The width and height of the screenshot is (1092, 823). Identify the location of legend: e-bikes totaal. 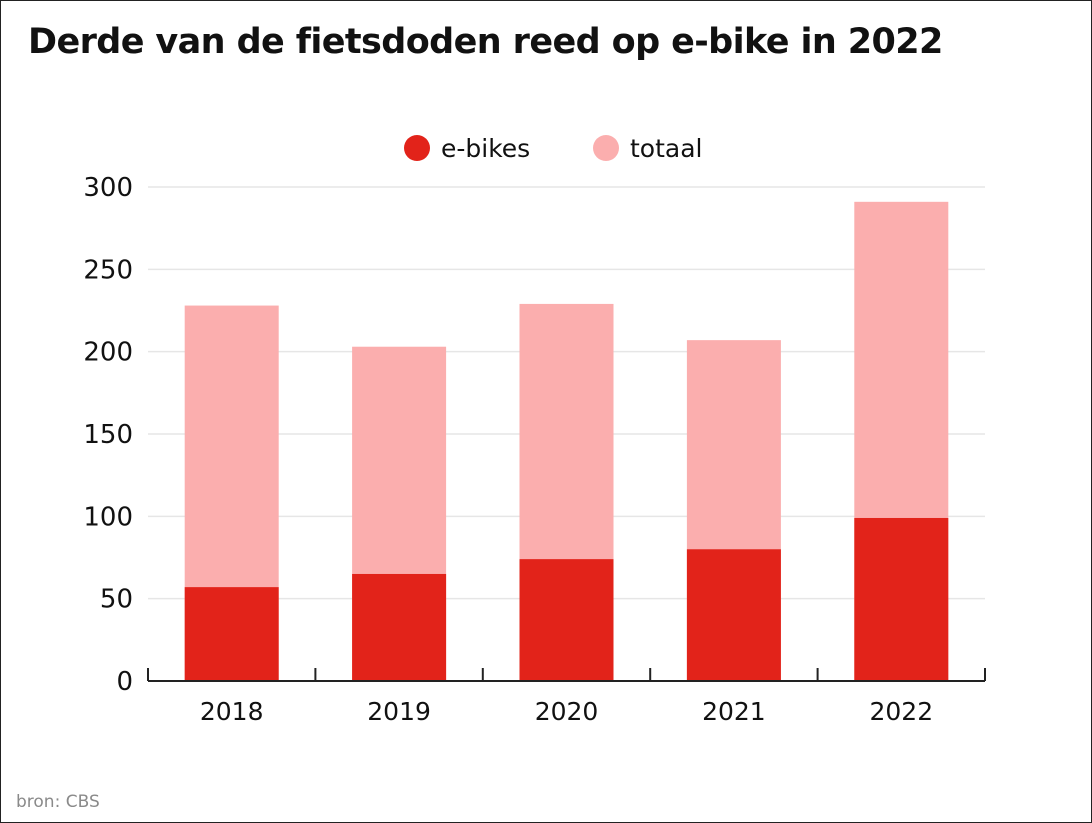
(553, 148).